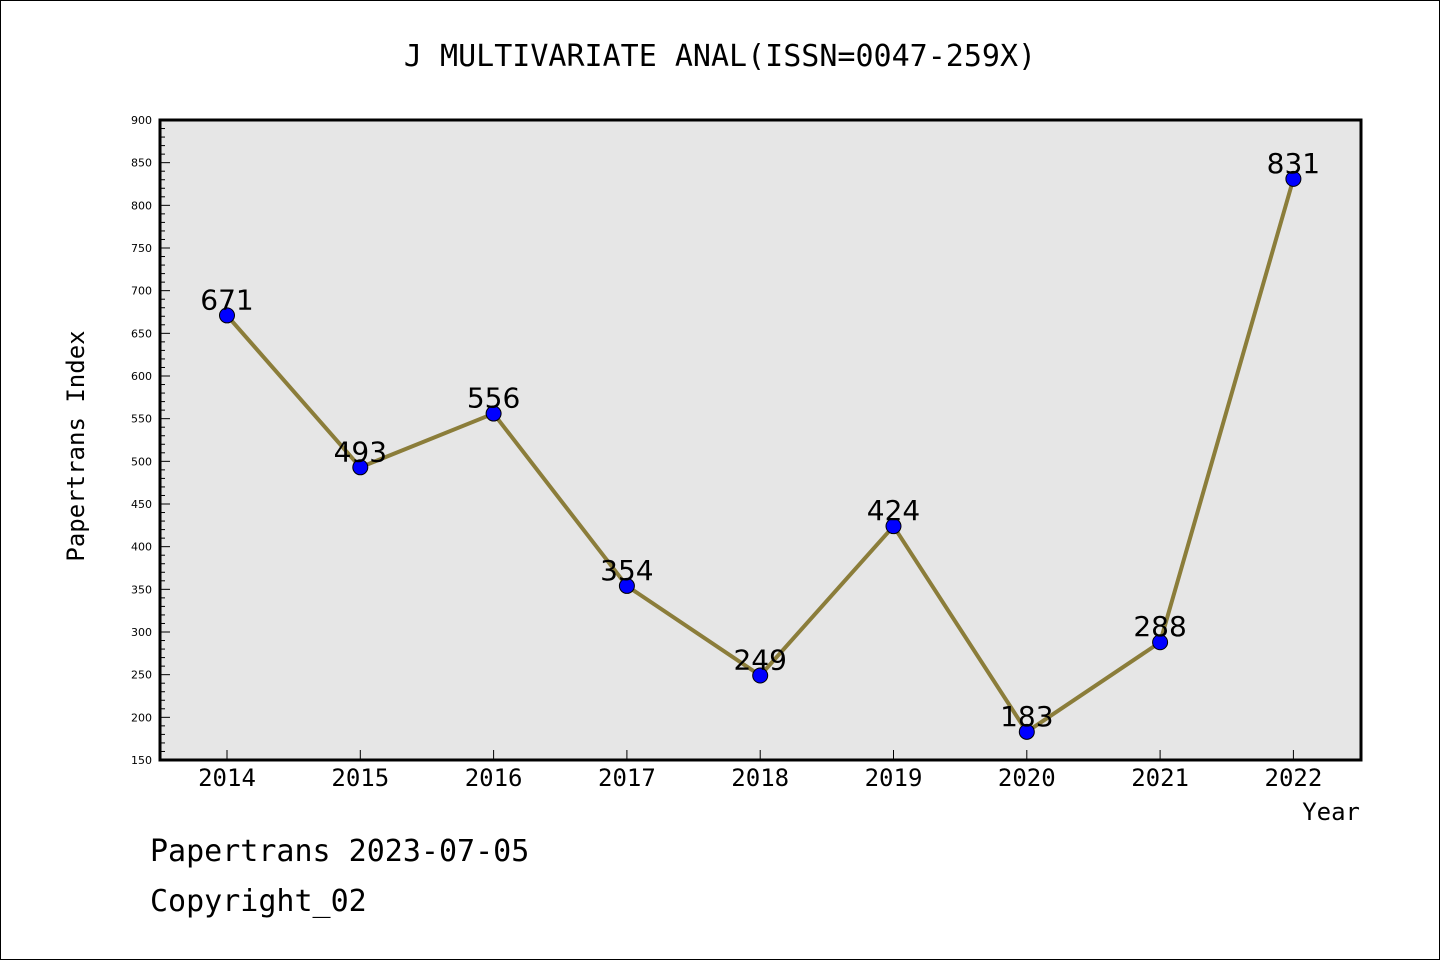 The height and width of the screenshot is (960, 1440). What do you see at coordinates (141, 589) in the screenshot?
I see `y-tick-label: 350` at bounding box center [141, 589].